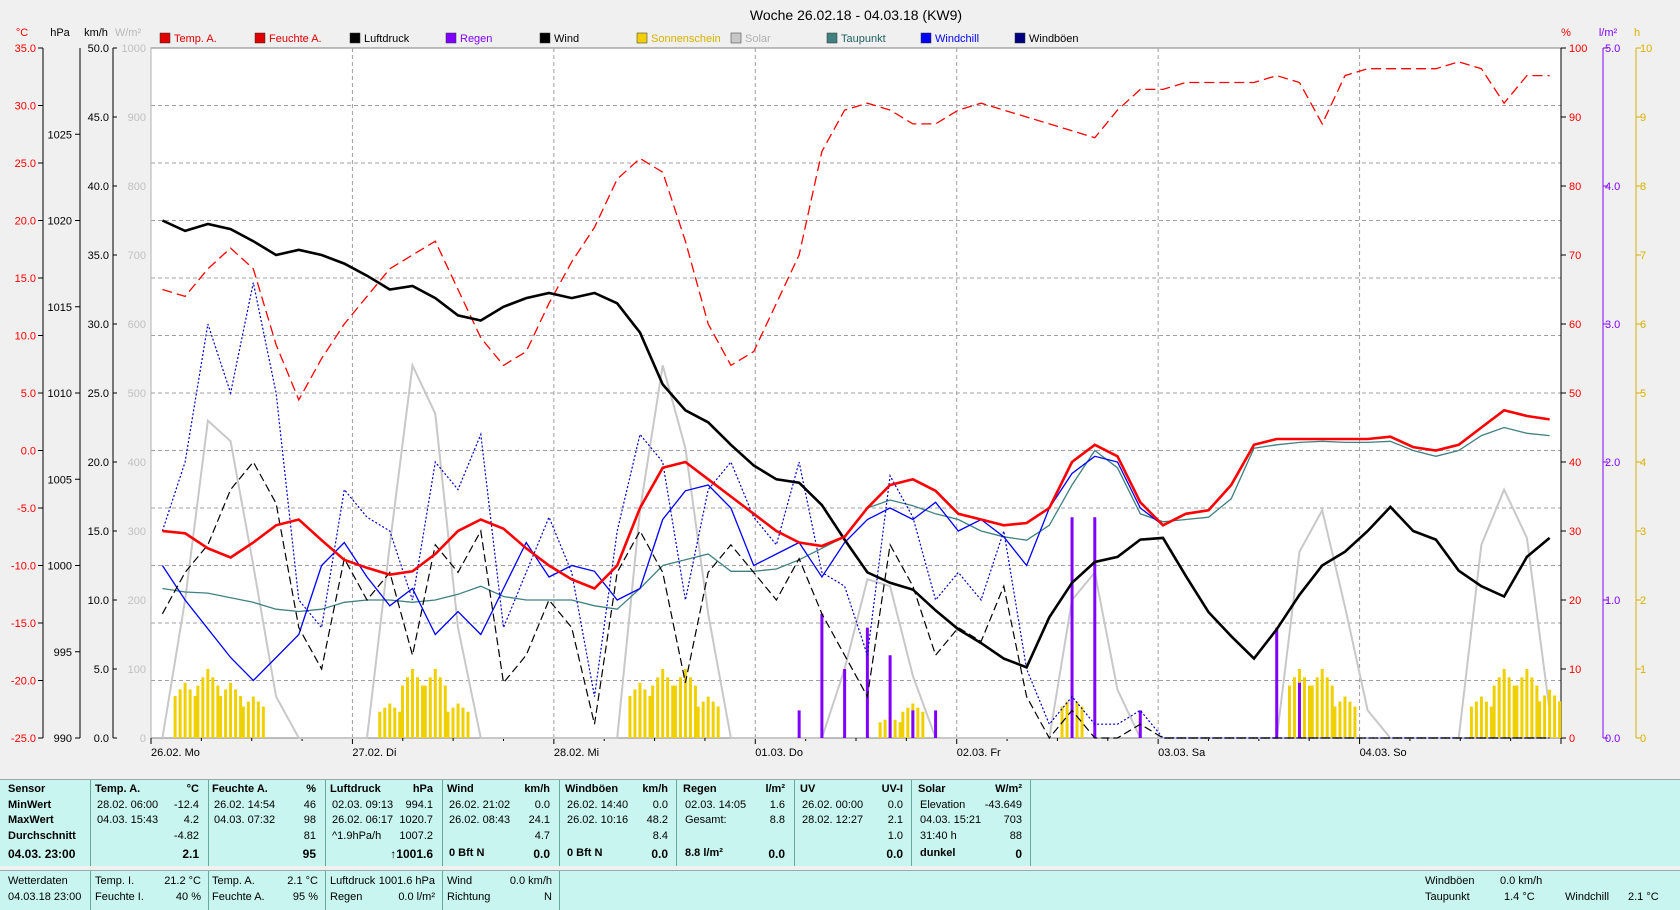 The width and height of the screenshot is (1680, 910). Describe the element at coordinates (1018, 854) in the screenshot. I see `stat-solar-value-3: 0` at that location.